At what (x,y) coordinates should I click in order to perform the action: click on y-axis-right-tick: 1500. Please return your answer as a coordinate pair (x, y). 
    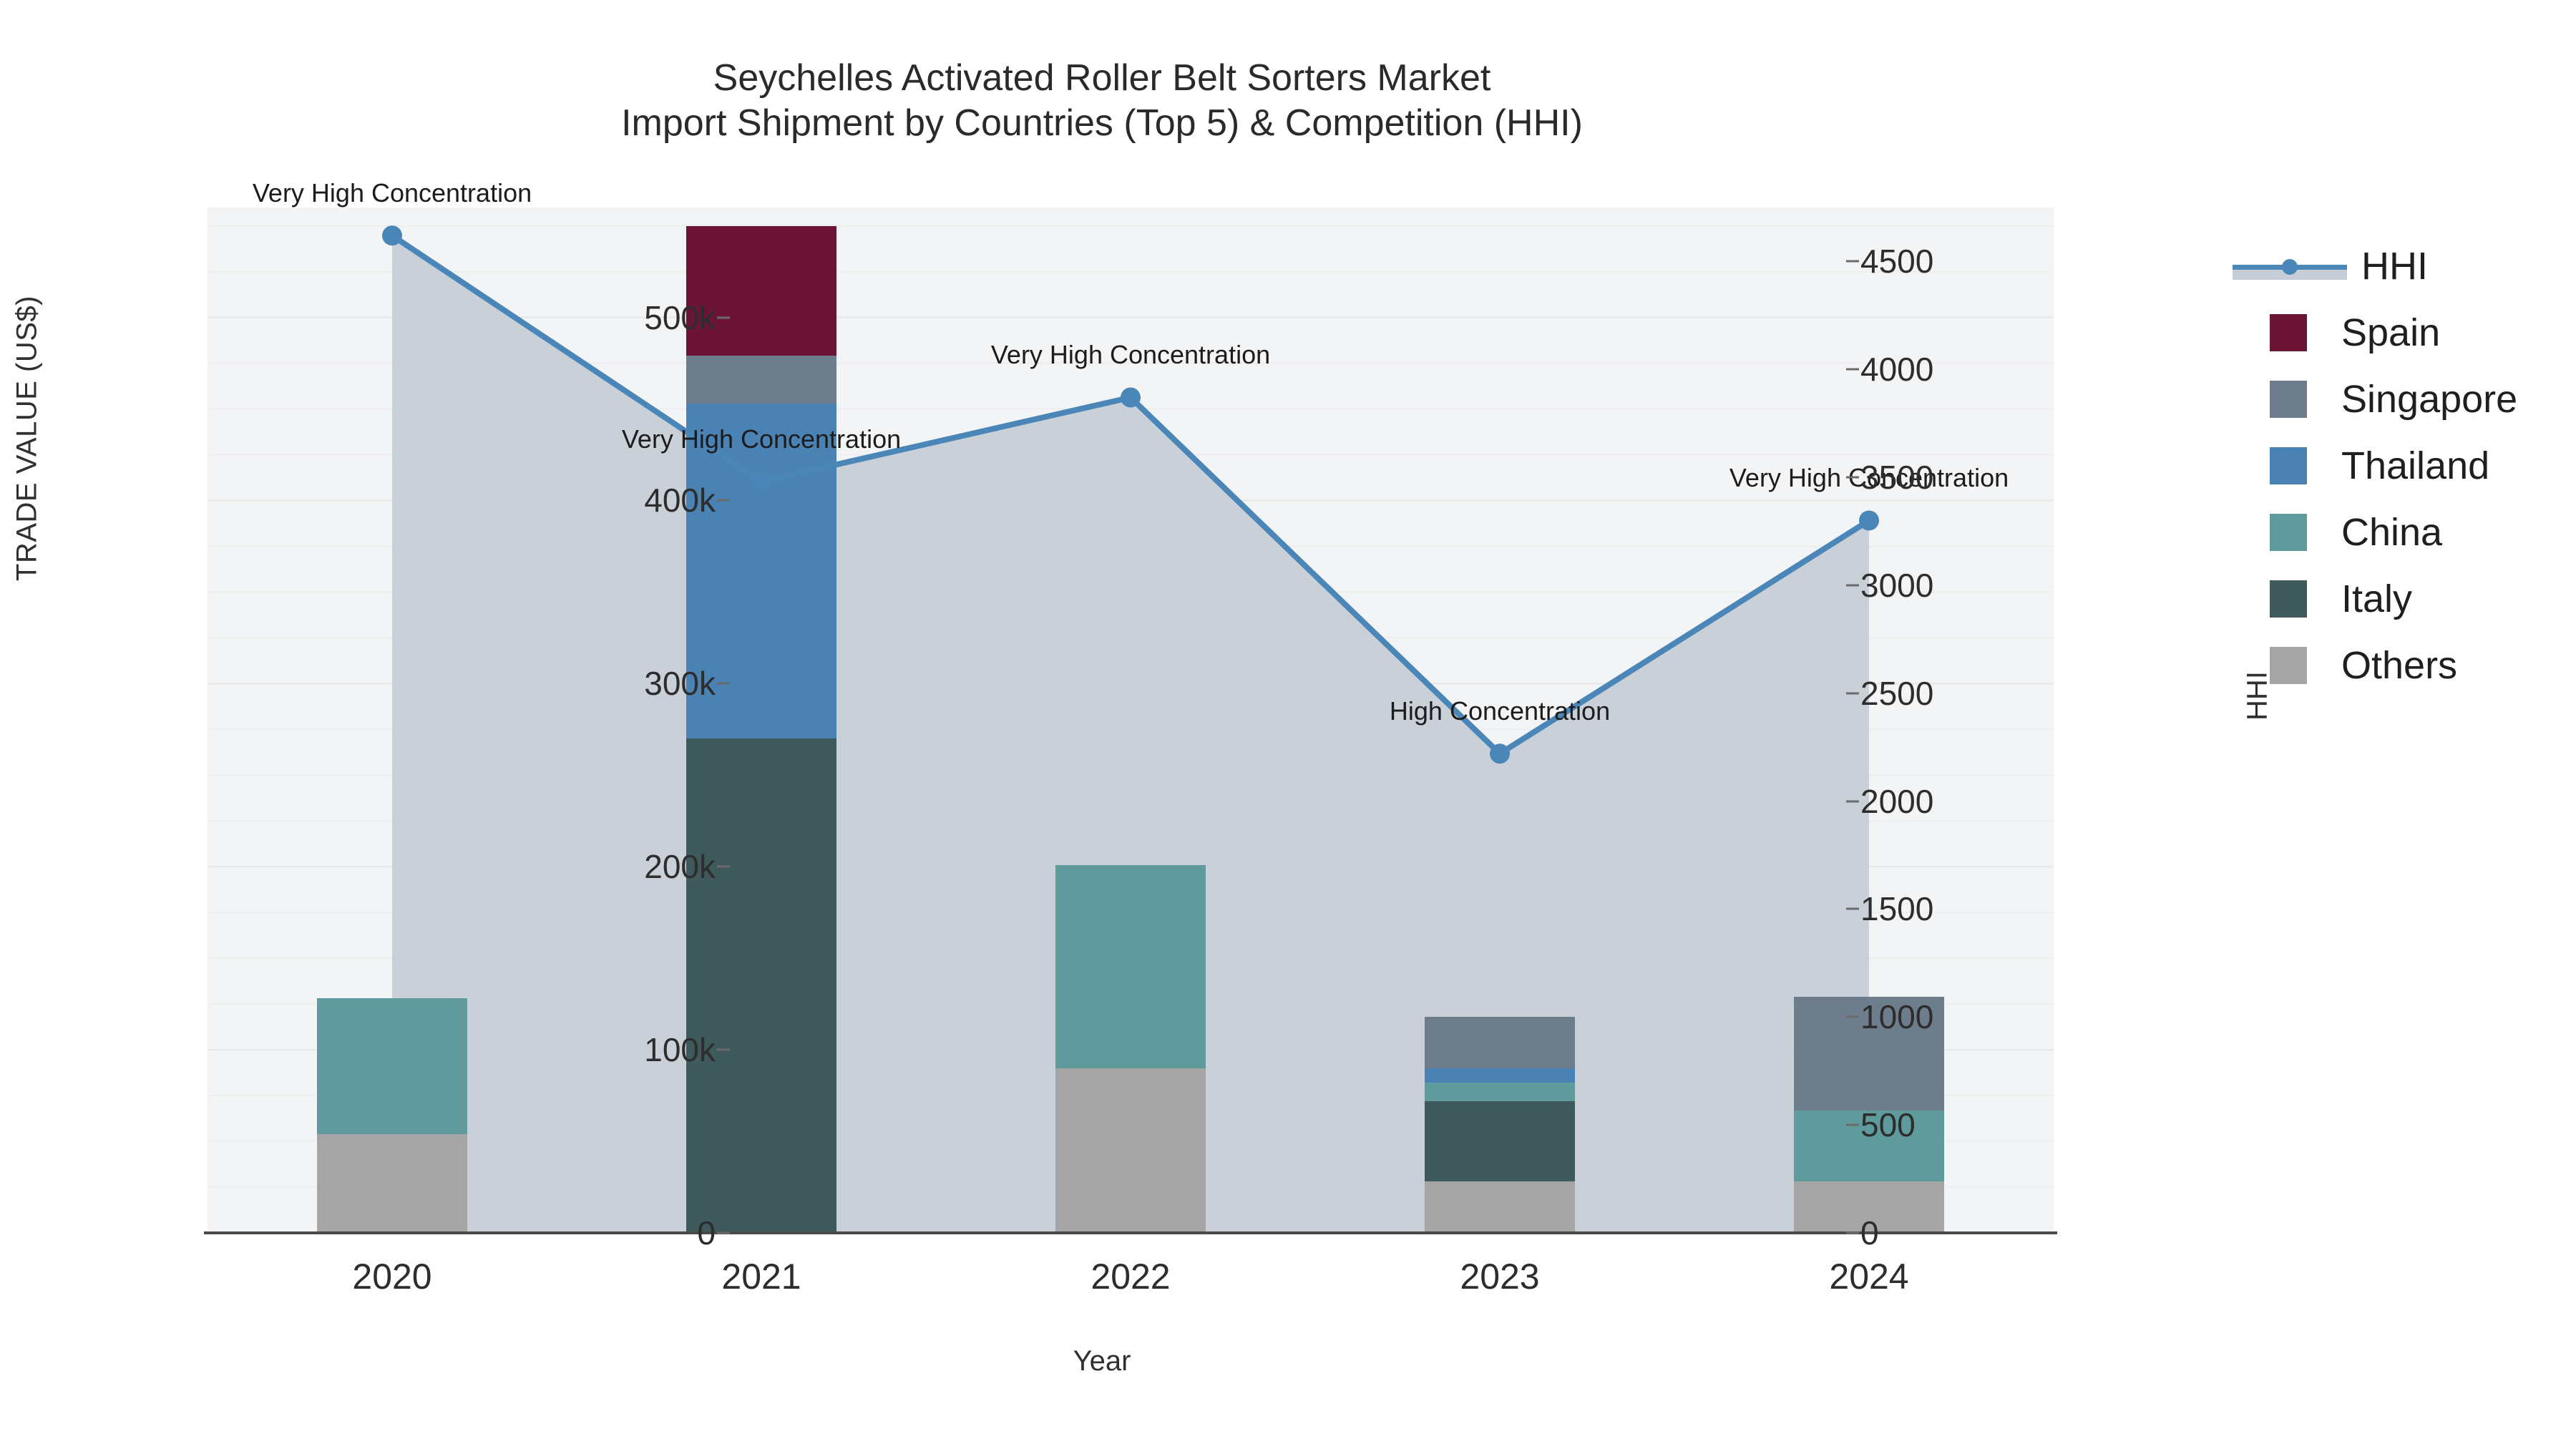
    Looking at the image, I should click on (1946, 908).